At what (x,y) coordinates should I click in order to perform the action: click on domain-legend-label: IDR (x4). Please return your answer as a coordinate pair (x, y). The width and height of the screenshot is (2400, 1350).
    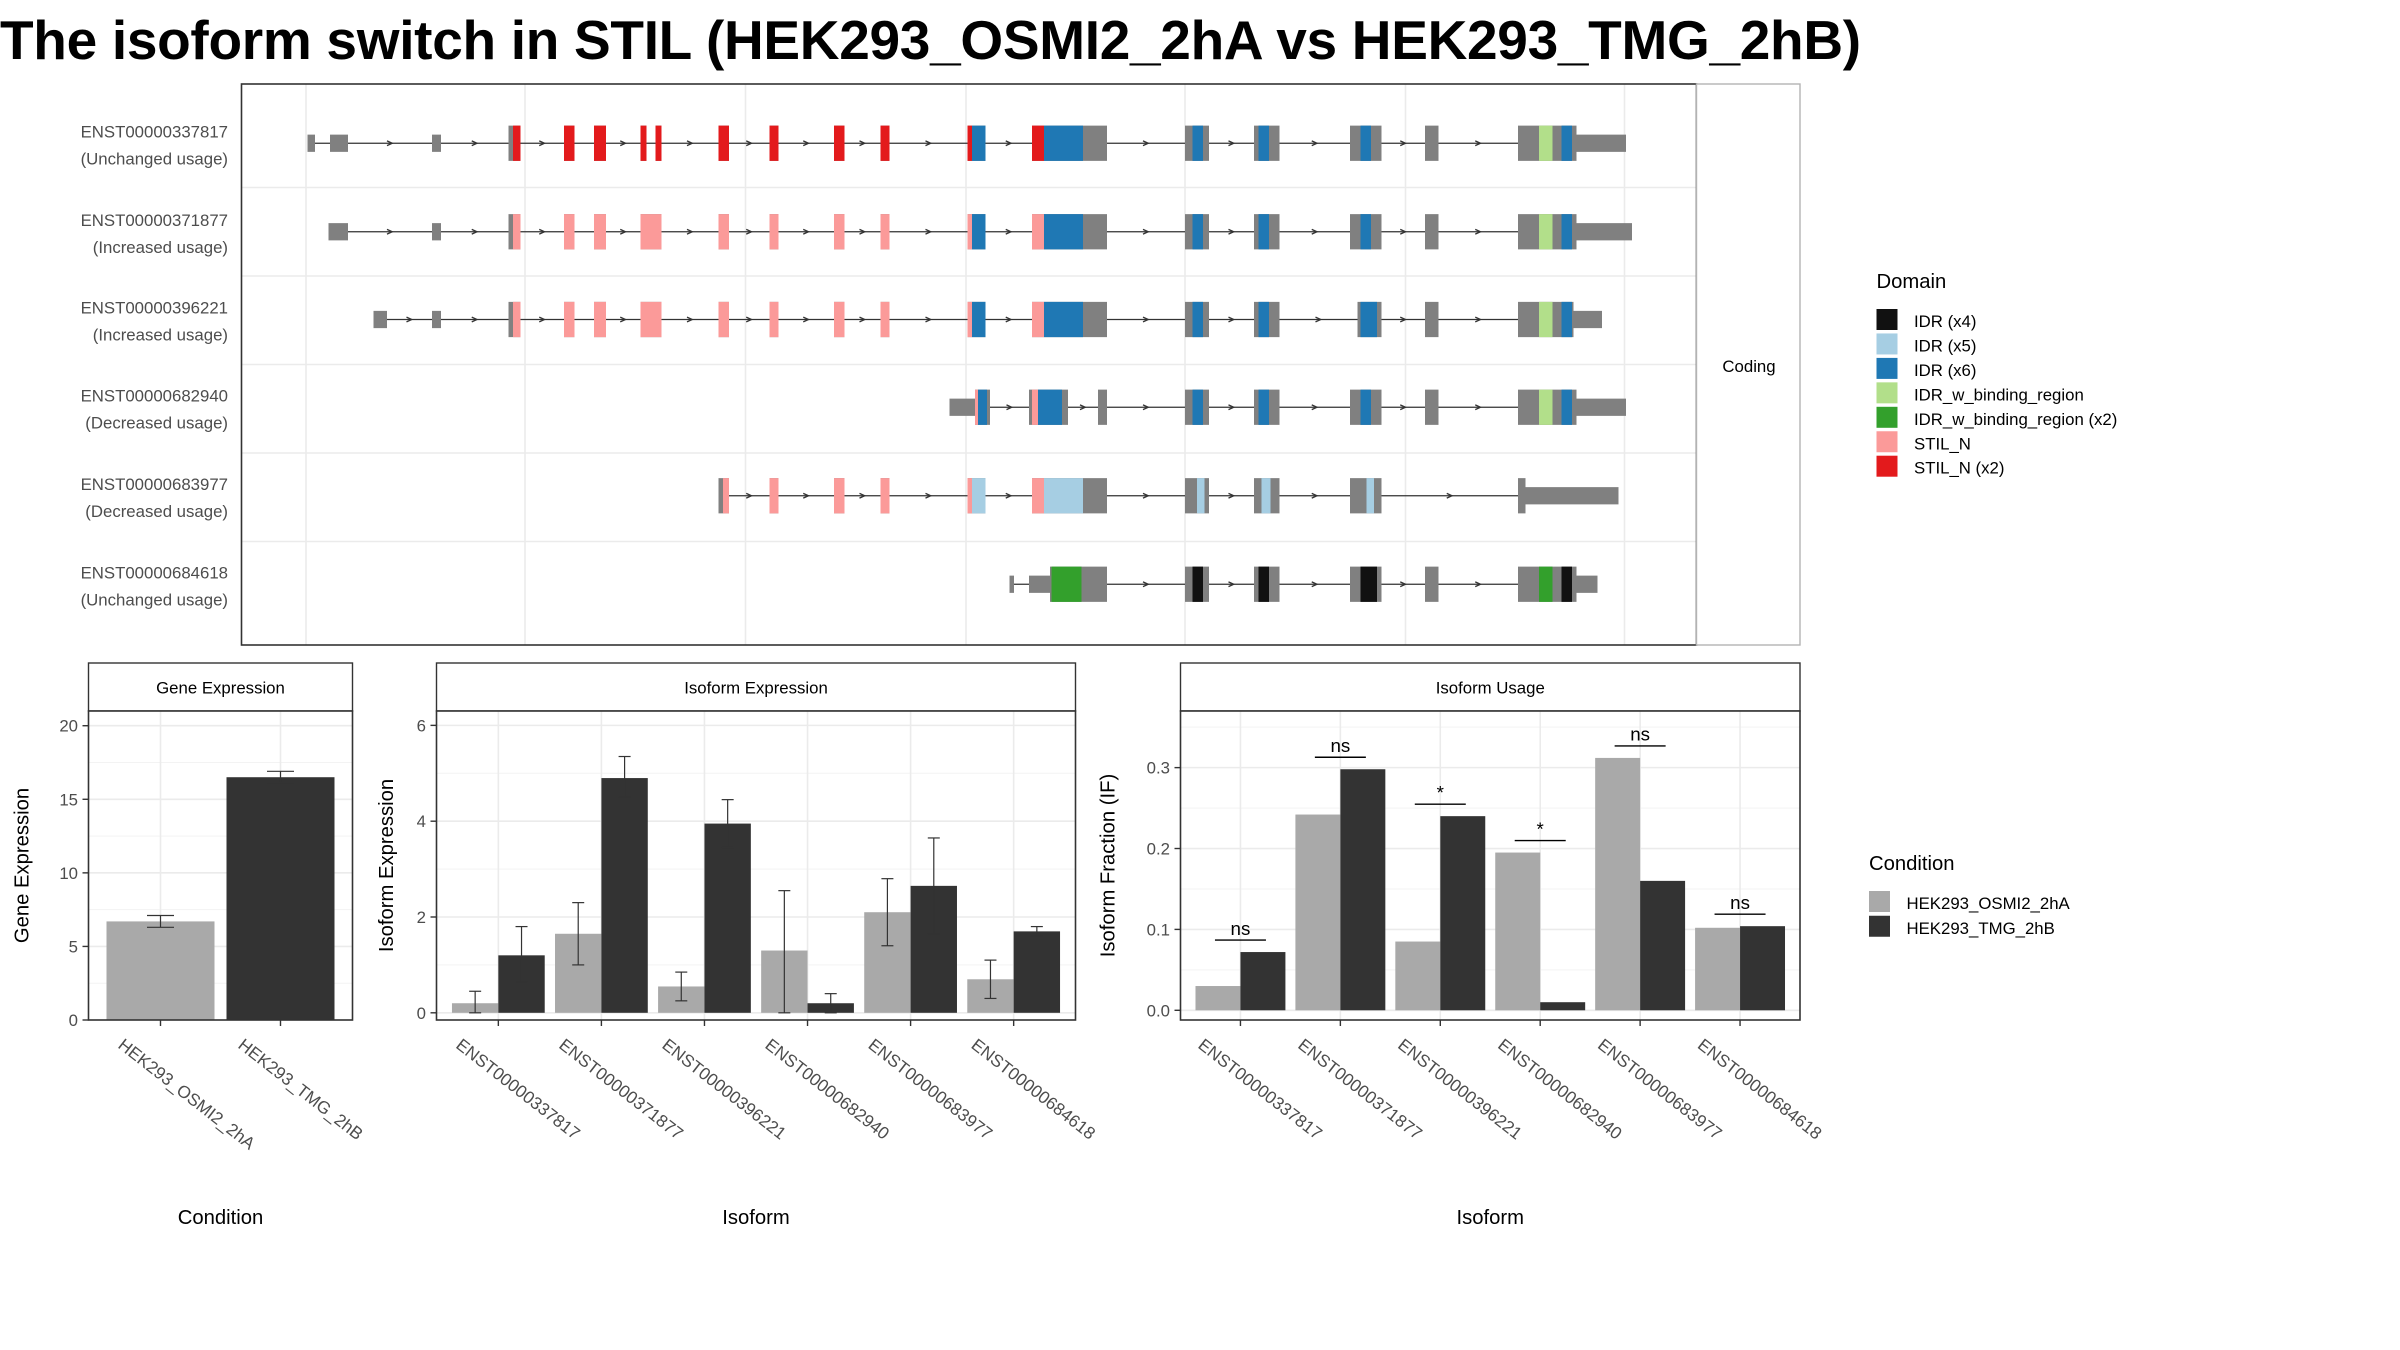
    Looking at the image, I should click on (1945, 321).